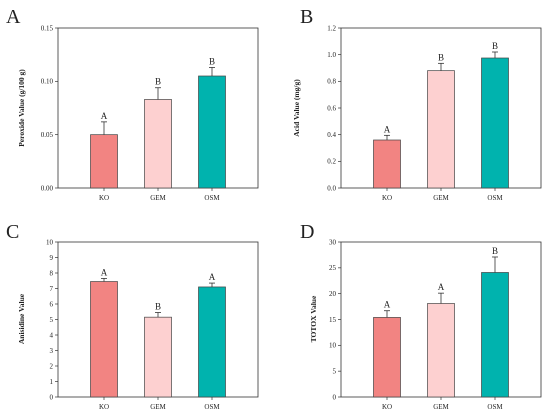 Image resolution: width=550 pixels, height=418 pixels. What do you see at coordinates (335, 371) in the screenshot?
I see `y-tick-label-d: 5` at bounding box center [335, 371].